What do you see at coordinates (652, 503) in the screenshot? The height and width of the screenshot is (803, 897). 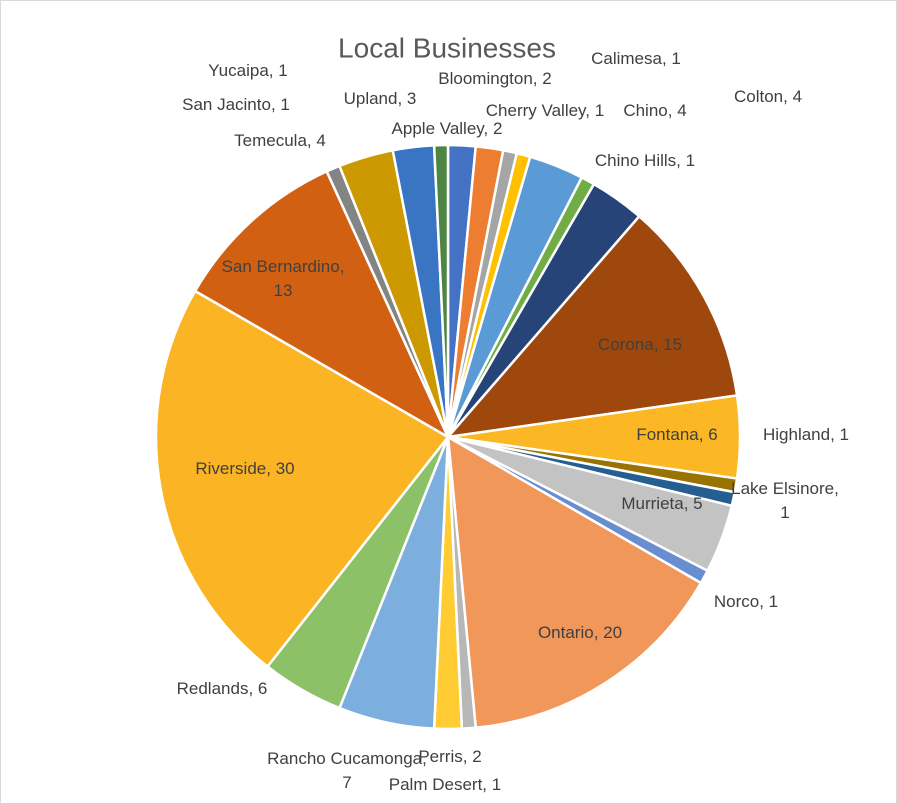 I see `label-category: Murrieta` at bounding box center [652, 503].